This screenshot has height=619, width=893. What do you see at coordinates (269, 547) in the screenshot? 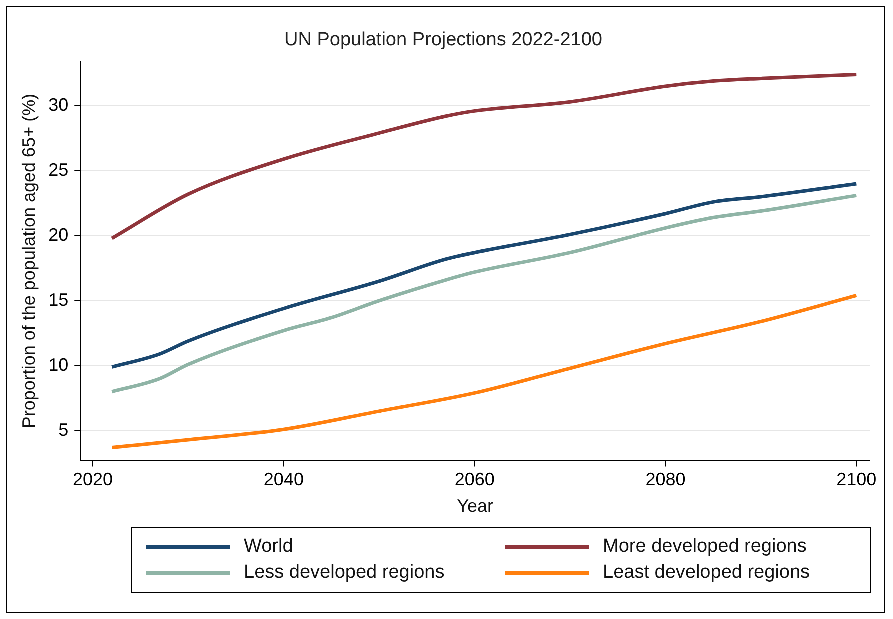
I see `legend-label: World` at bounding box center [269, 547].